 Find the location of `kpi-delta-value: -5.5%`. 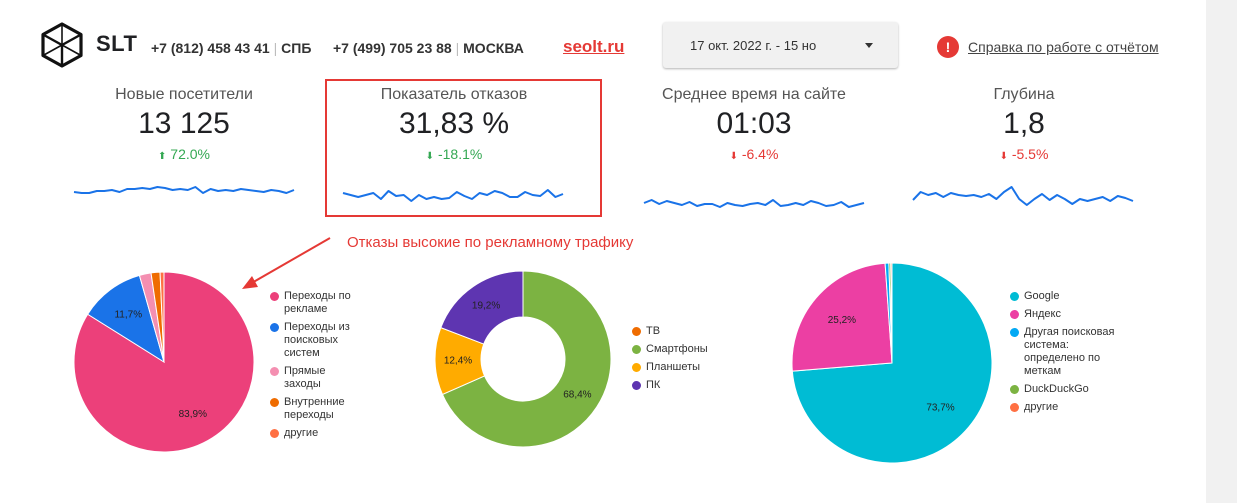

kpi-delta-value: -5.5% is located at coordinates (1030, 154).